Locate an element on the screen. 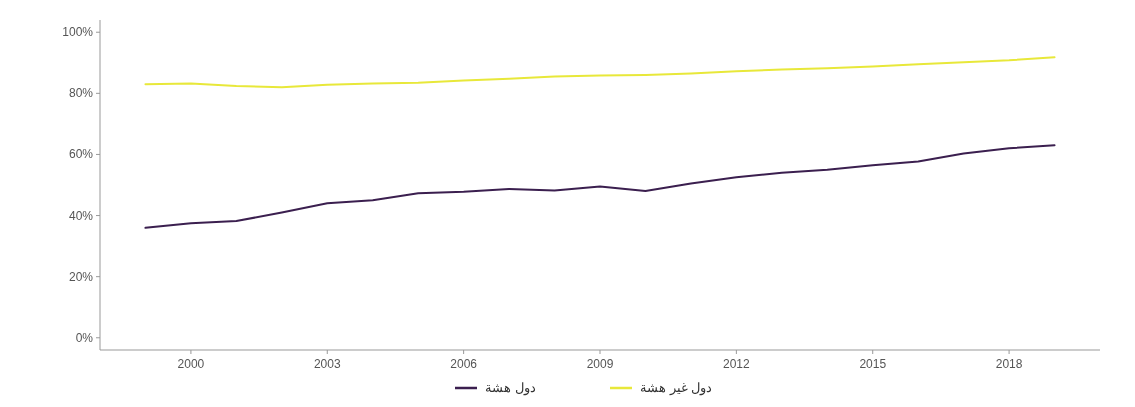 This screenshot has width=1135, height=407. y-tick-label: 40% is located at coordinates (81, 215).